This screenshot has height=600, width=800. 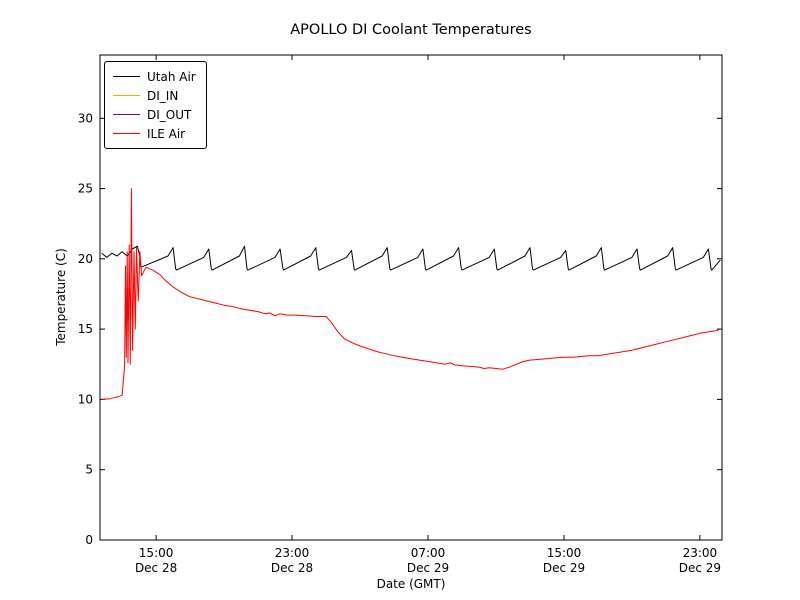 What do you see at coordinates (89, 540) in the screenshot?
I see `y-tick-label: 0` at bounding box center [89, 540].